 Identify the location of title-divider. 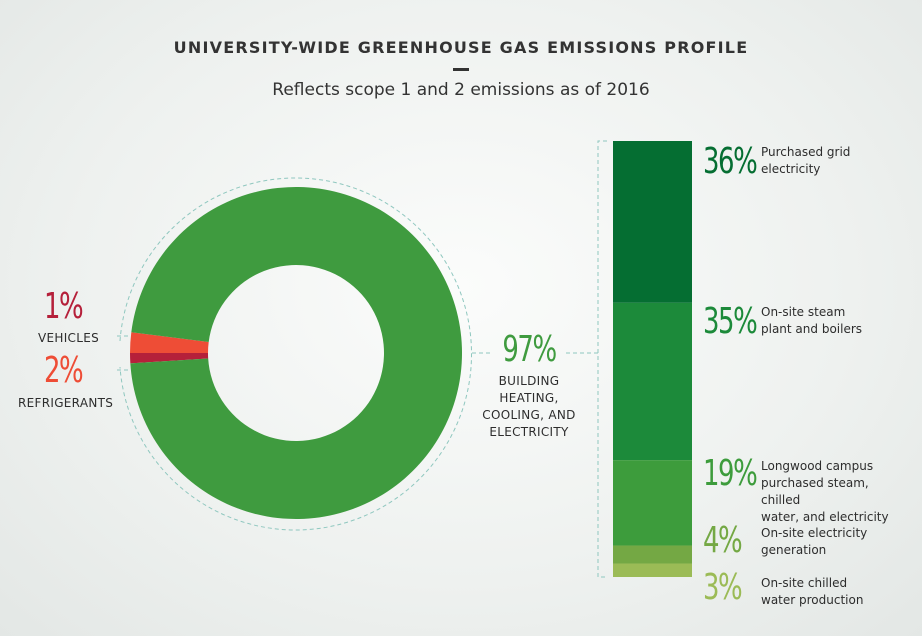
(461, 69).